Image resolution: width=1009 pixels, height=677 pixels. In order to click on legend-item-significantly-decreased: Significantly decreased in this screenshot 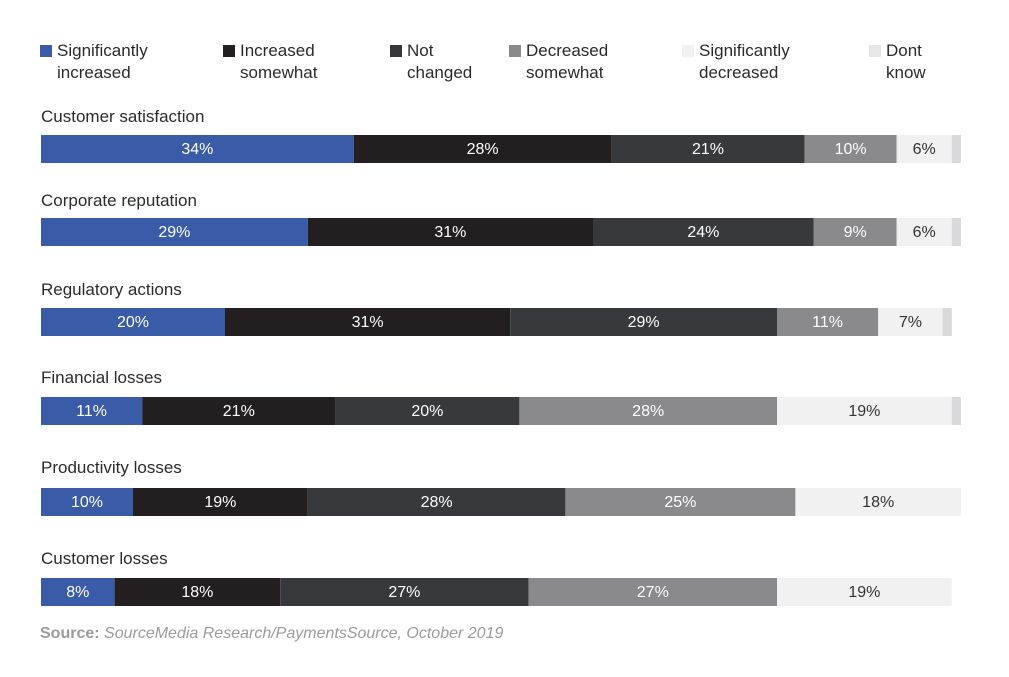, I will do `click(736, 62)`.